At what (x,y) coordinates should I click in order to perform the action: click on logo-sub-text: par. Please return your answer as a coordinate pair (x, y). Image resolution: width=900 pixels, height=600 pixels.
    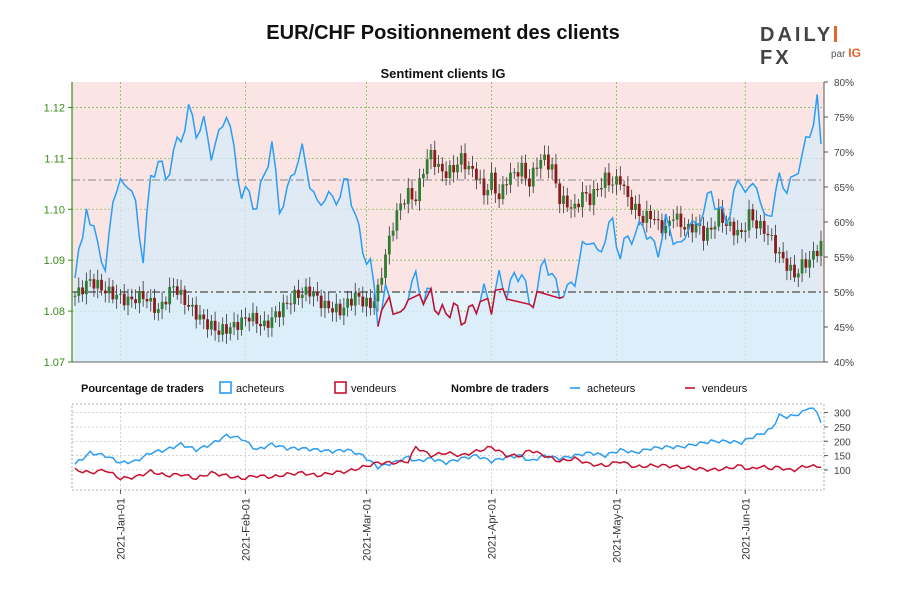
    Looking at the image, I should click on (838, 54).